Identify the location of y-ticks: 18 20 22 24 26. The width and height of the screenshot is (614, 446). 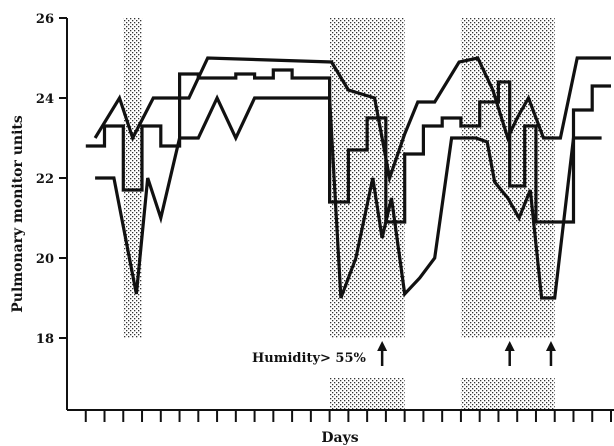
(51, 179).